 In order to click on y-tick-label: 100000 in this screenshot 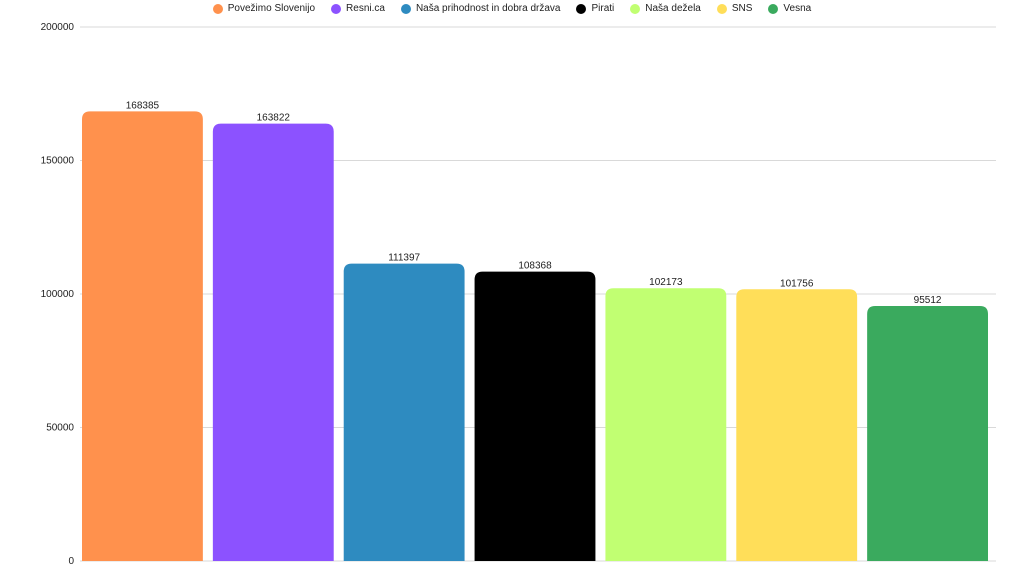, I will do `click(58, 294)`.